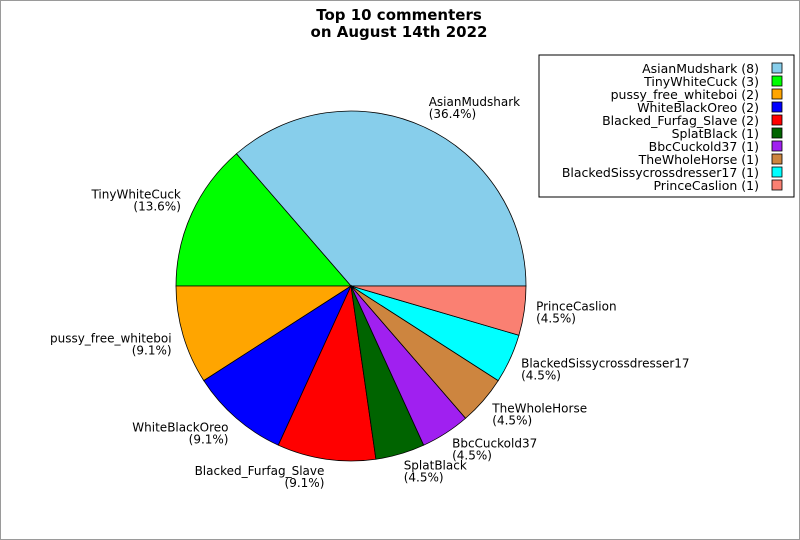 The width and height of the screenshot is (800, 540). I want to click on pie-slice-princecaslion, so click(438, 310).